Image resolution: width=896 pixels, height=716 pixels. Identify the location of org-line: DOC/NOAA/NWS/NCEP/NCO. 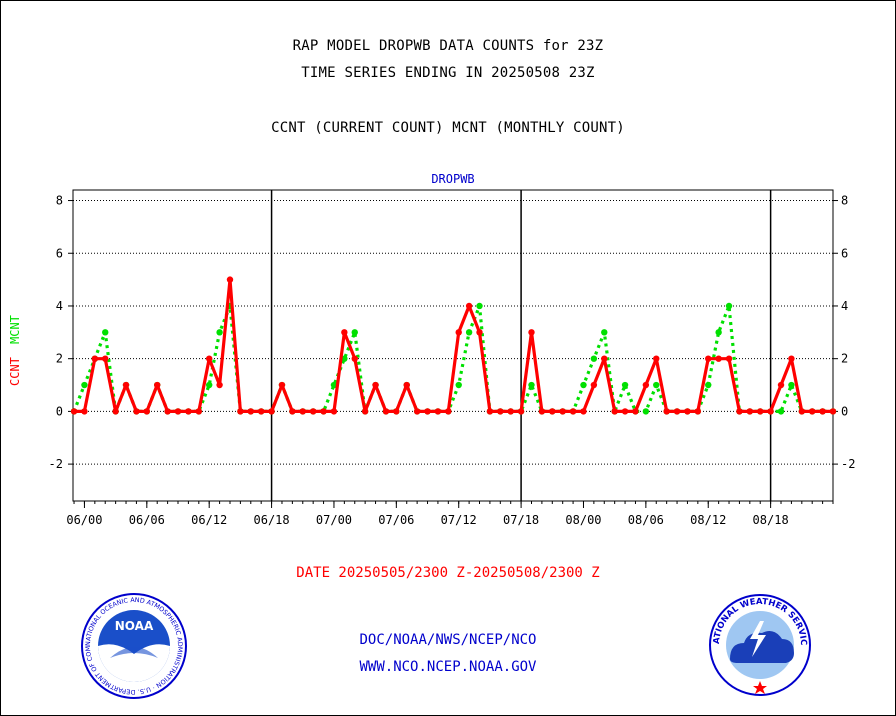
(448, 640).